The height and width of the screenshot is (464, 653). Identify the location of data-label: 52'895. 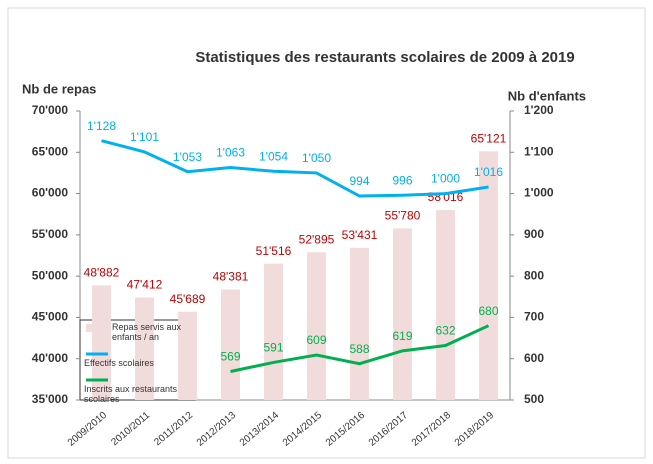
(317, 239).